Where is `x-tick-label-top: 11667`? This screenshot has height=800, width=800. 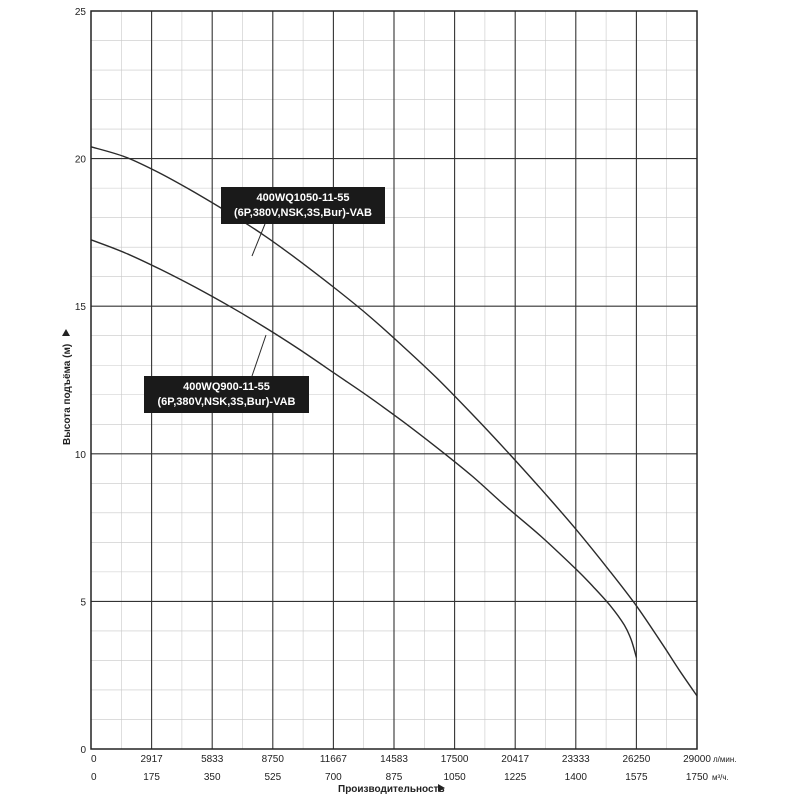
x-tick-label-top: 11667 is located at coordinates (334, 759).